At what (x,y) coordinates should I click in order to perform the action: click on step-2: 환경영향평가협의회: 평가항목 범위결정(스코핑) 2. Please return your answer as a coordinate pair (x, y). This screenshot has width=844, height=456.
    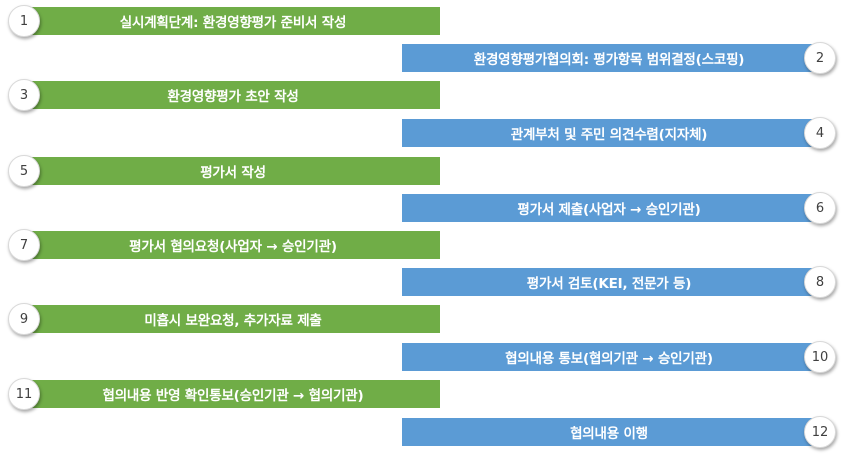
    Looking at the image, I should click on (619, 58).